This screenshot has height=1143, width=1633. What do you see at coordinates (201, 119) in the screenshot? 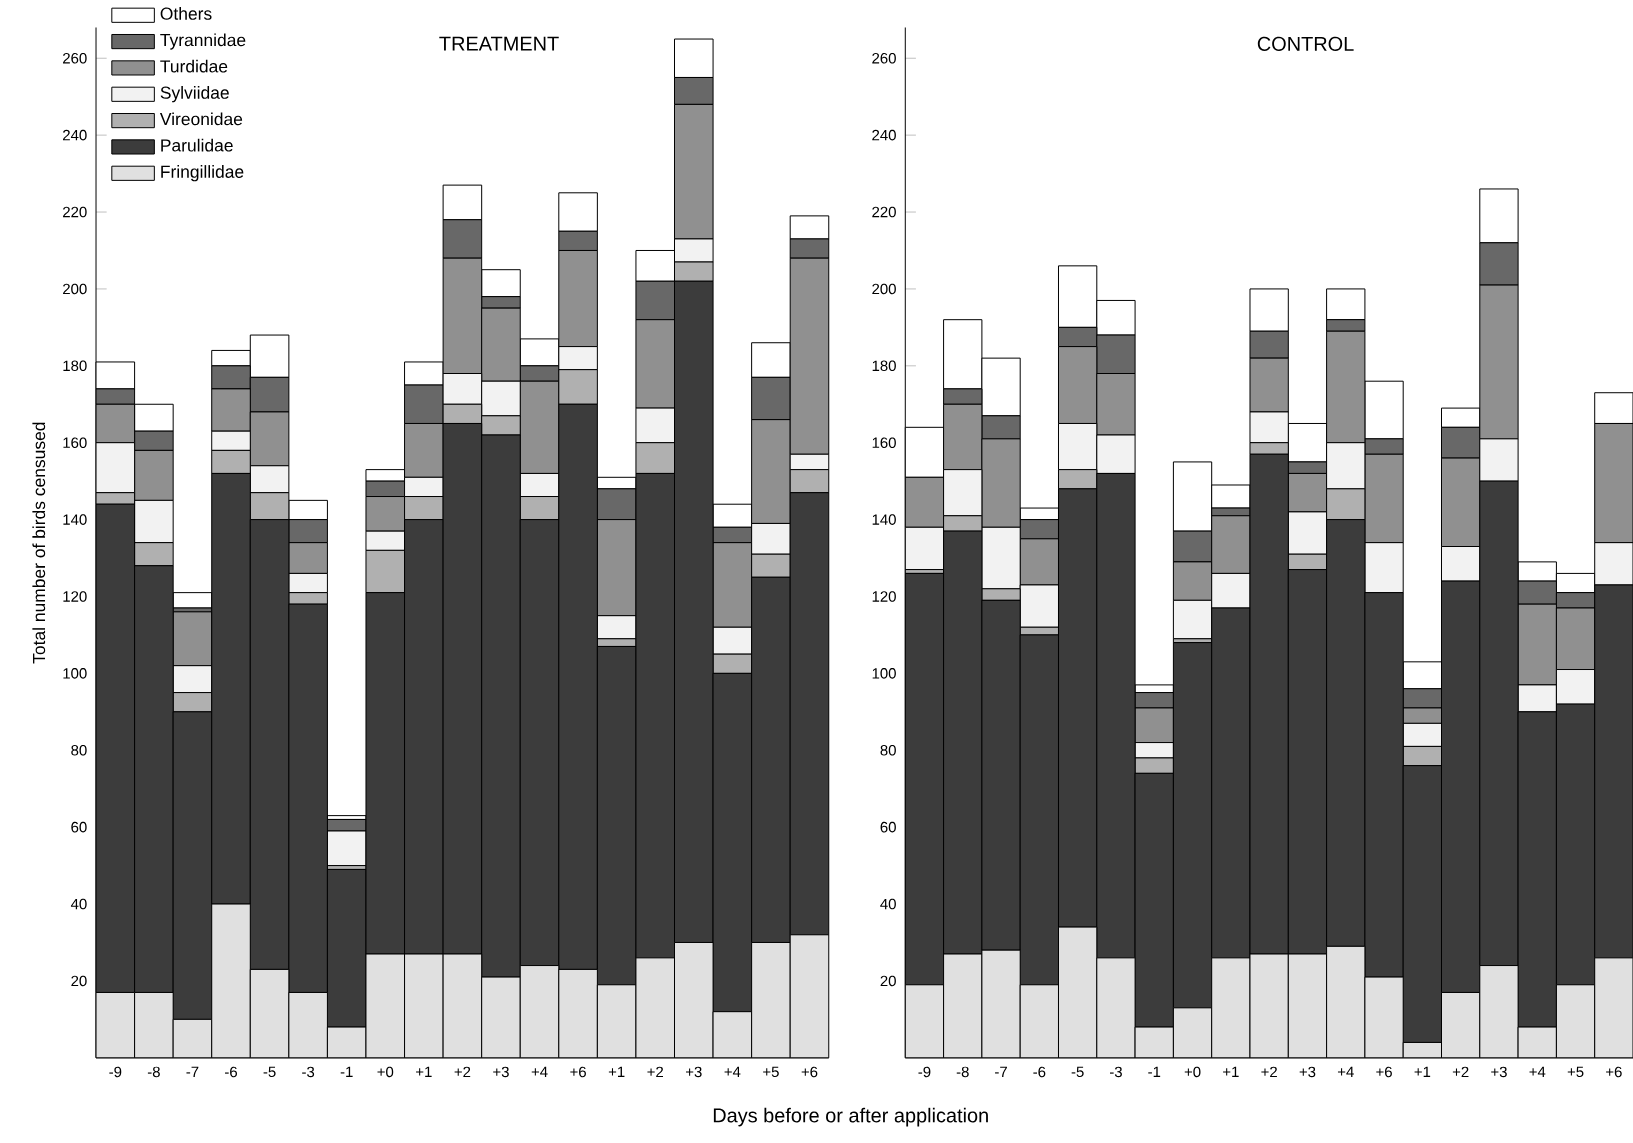
I see `legend-label: Vireonidae` at bounding box center [201, 119].